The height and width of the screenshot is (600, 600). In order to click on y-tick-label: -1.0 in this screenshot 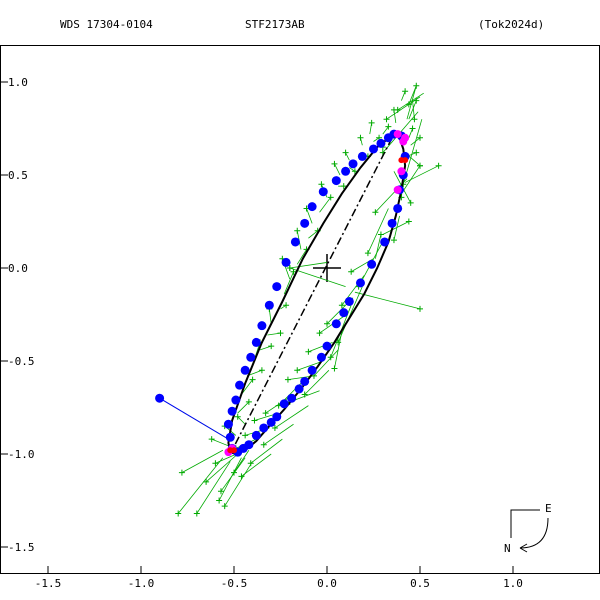, I will do `click(21, 454)`.